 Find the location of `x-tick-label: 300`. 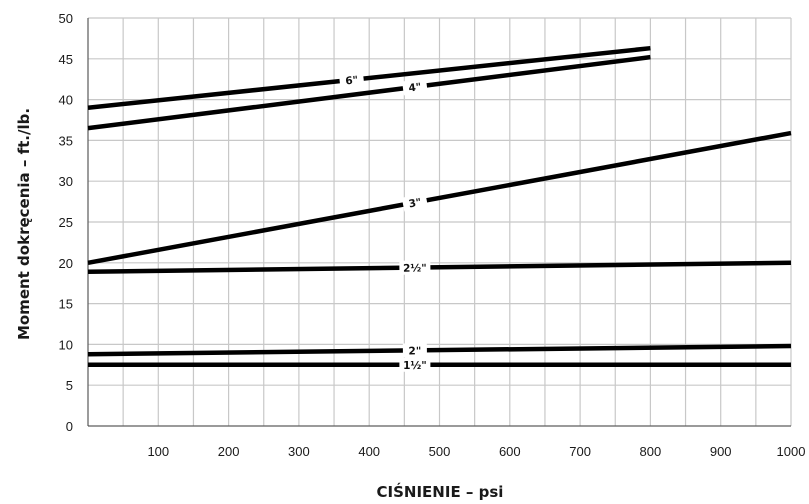

x-tick-label: 300 is located at coordinates (299, 451).